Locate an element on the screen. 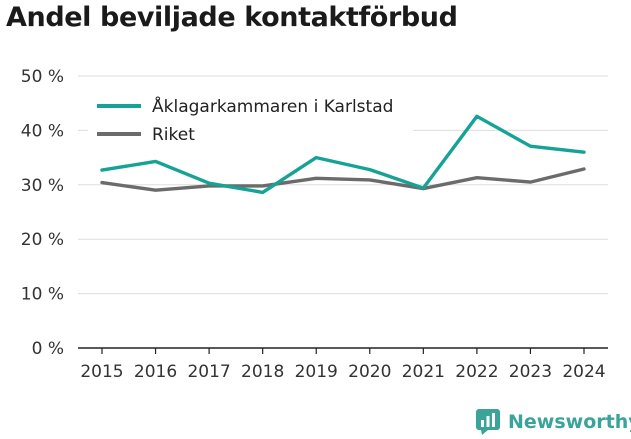  series-line-karlstad is located at coordinates (343, 154).